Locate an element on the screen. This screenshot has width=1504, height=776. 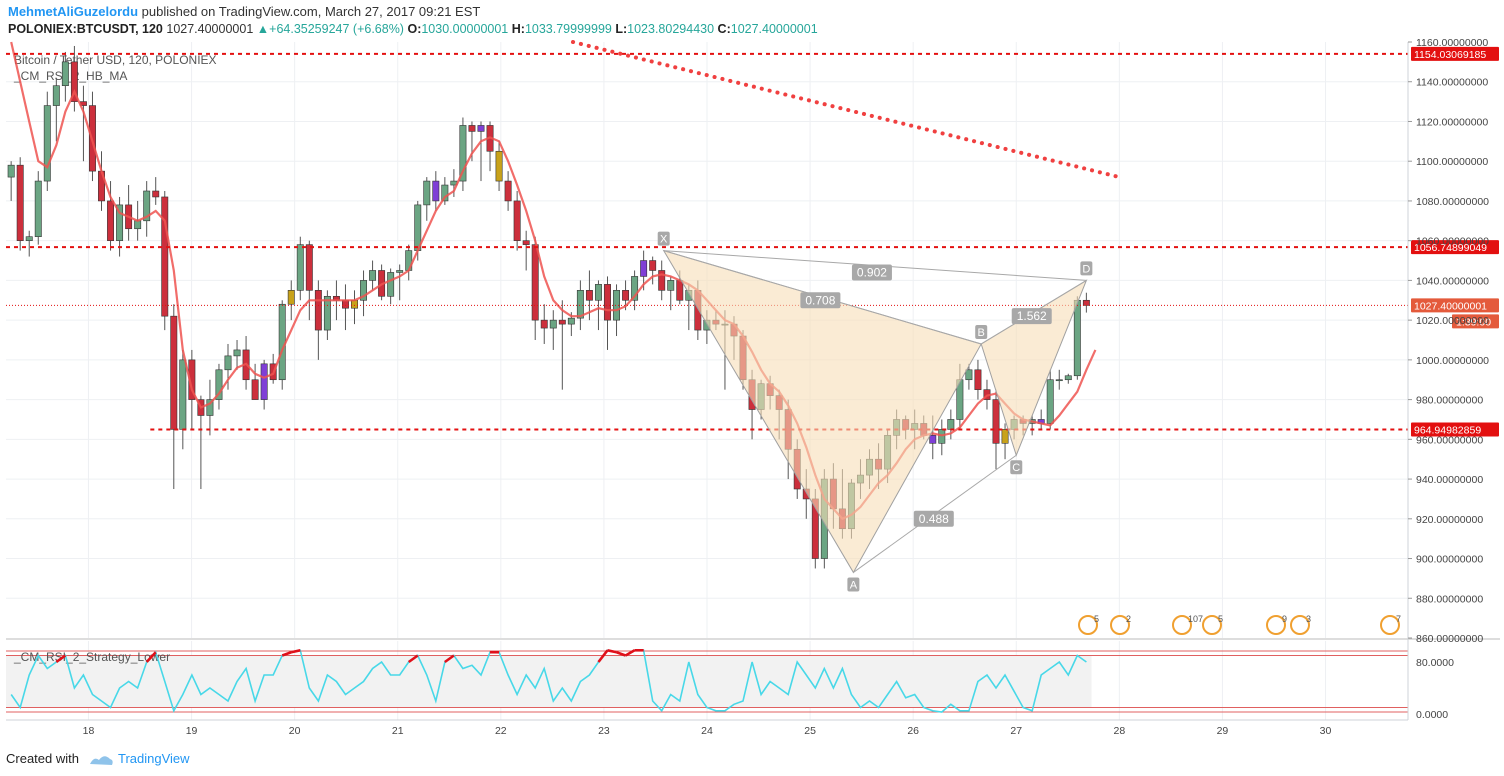
economic-event-count: 5 is located at coordinates (1096, 619).